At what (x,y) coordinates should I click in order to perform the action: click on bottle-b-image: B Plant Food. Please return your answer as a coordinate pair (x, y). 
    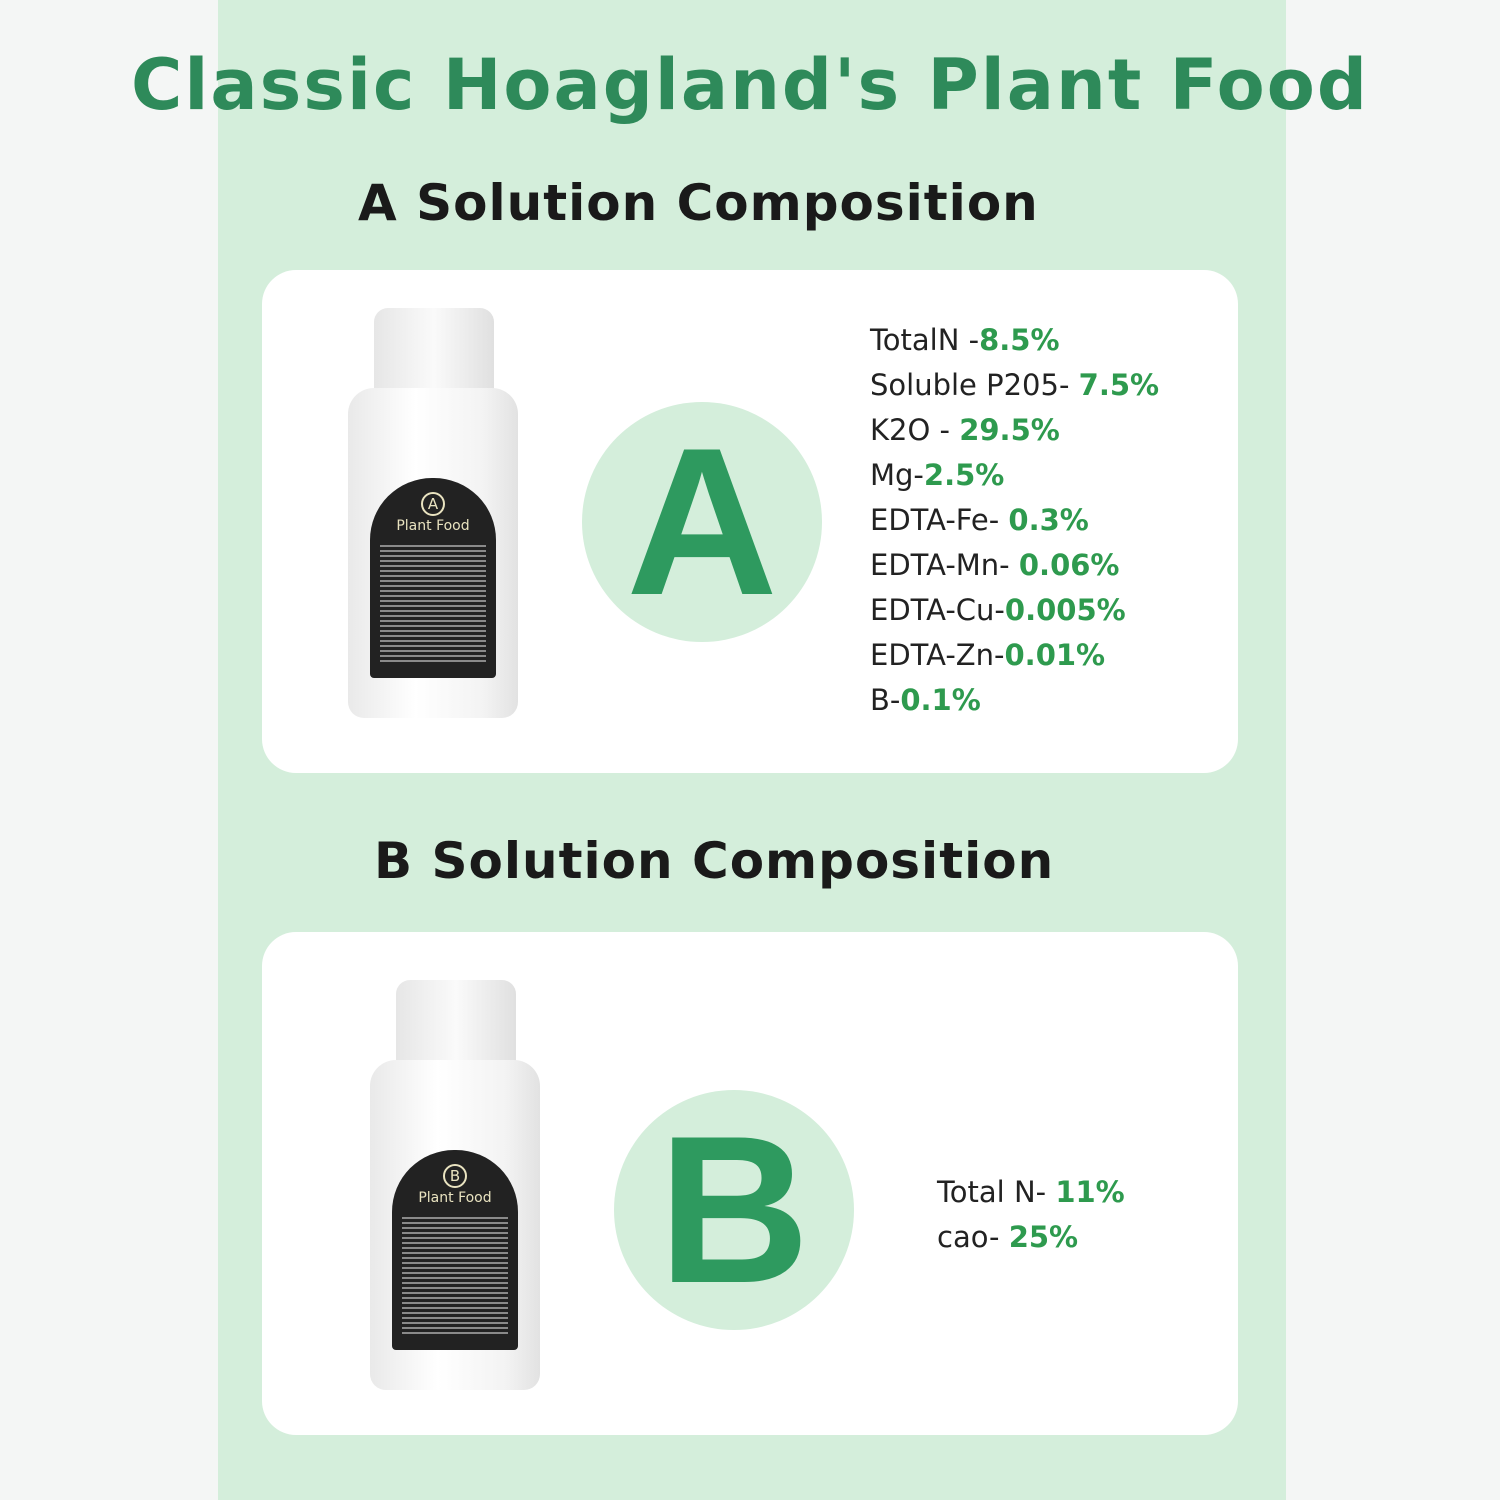
    Looking at the image, I should click on (455, 1225).